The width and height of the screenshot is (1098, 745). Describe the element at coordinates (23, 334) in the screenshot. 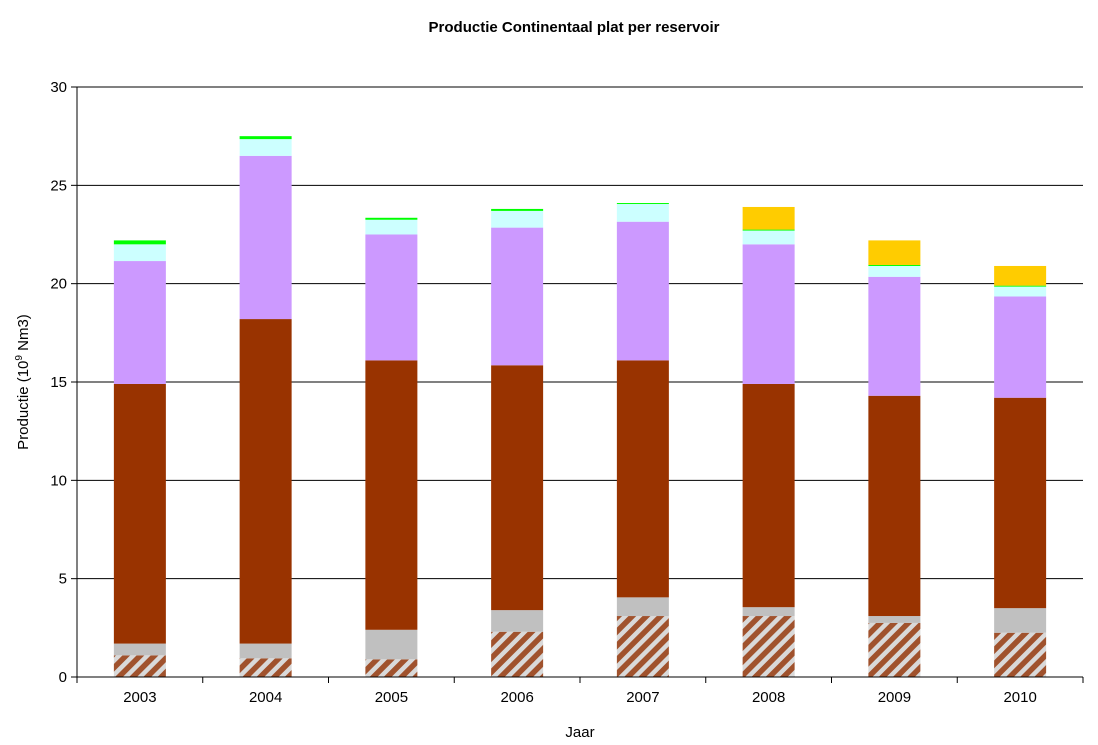

I see `y-axis-label-unit: Nm3)` at that location.